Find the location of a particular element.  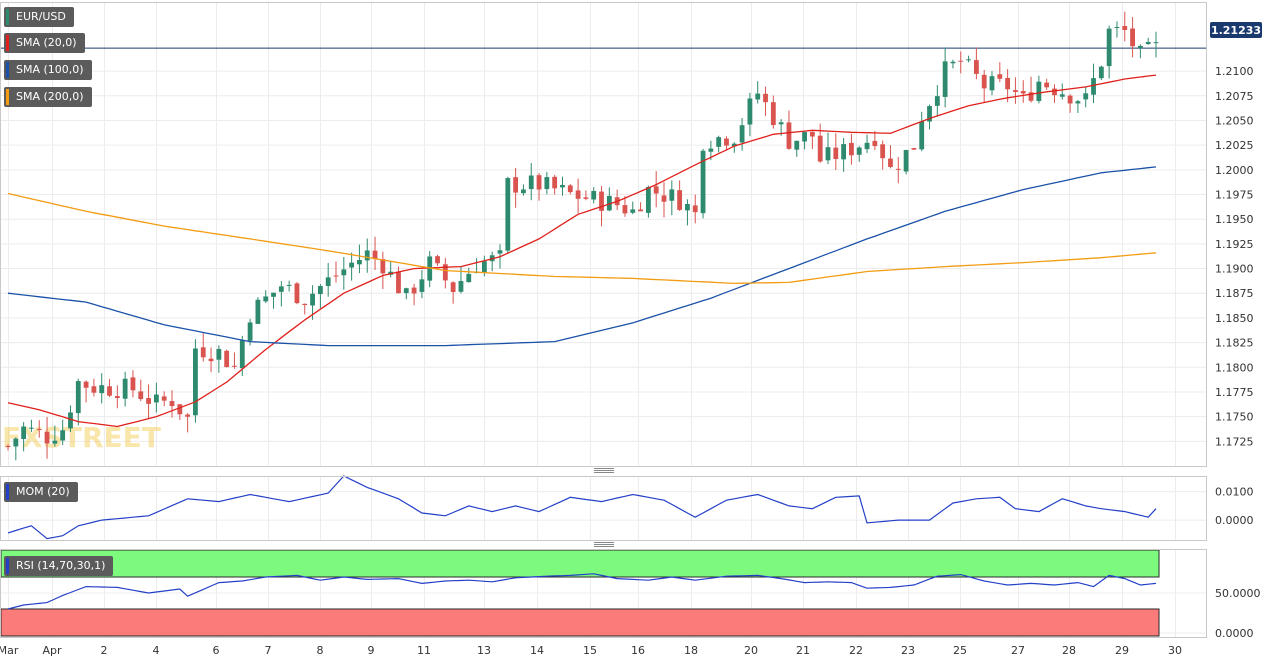

last-price-tag-text: 1.21233 is located at coordinates (1236, 30).